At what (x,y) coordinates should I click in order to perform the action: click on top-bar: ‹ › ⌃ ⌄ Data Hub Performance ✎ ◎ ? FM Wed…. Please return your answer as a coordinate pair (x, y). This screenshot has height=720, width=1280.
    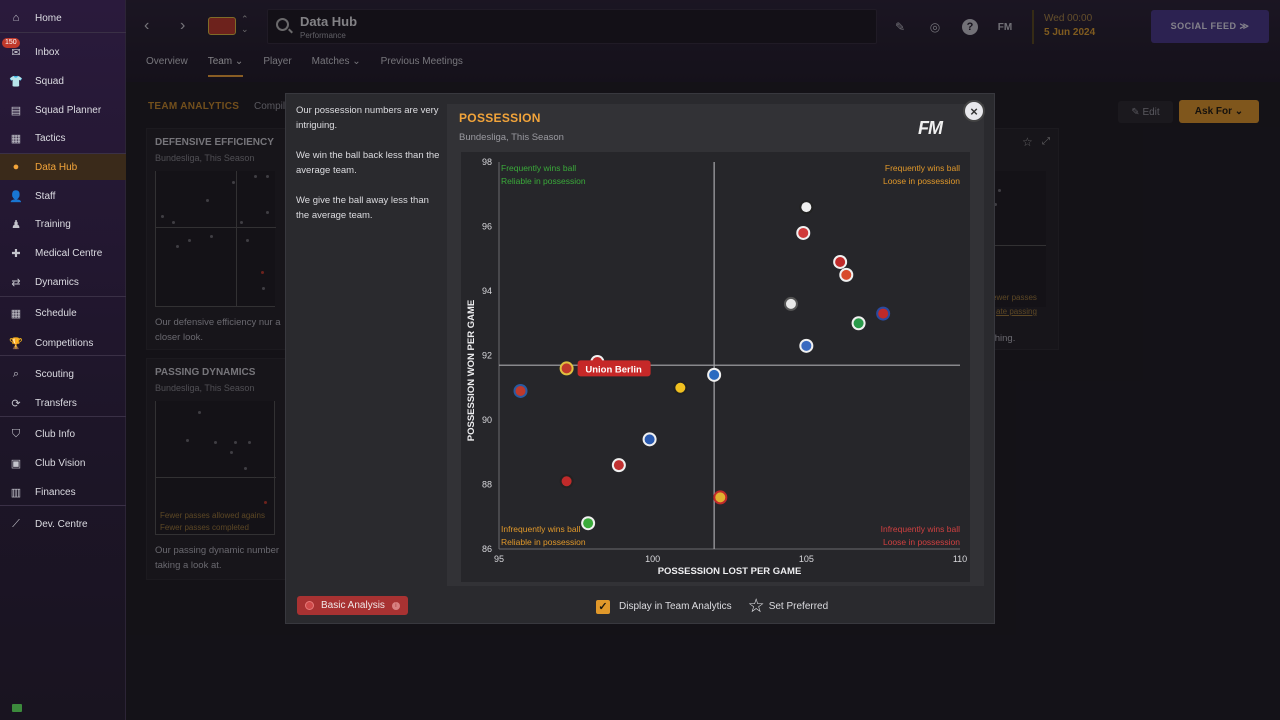
    Looking at the image, I should click on (703, 41).